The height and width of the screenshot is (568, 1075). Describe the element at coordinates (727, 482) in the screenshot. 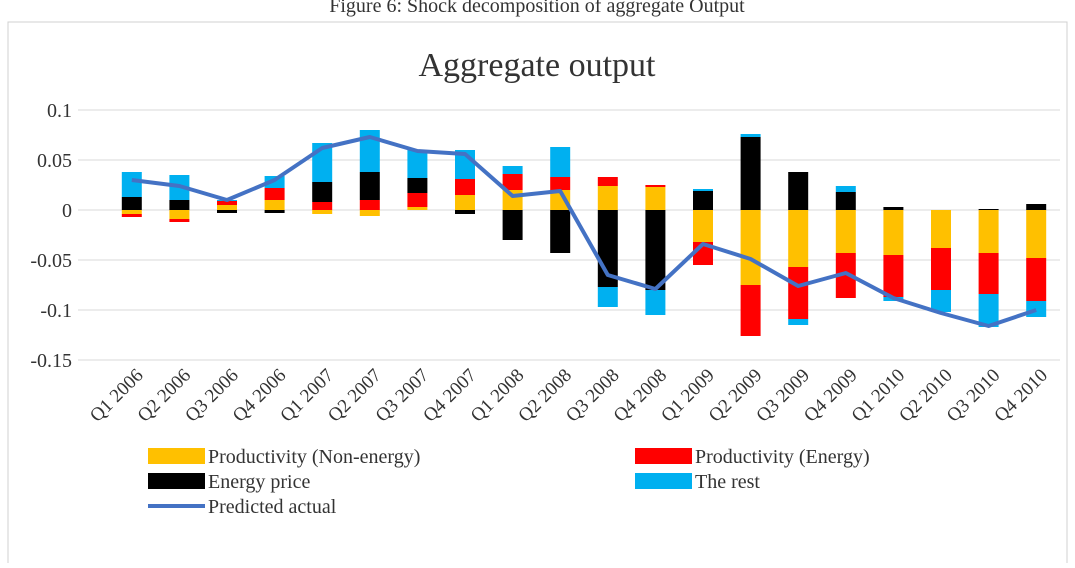

I see `legend-label: The rest` at that location.